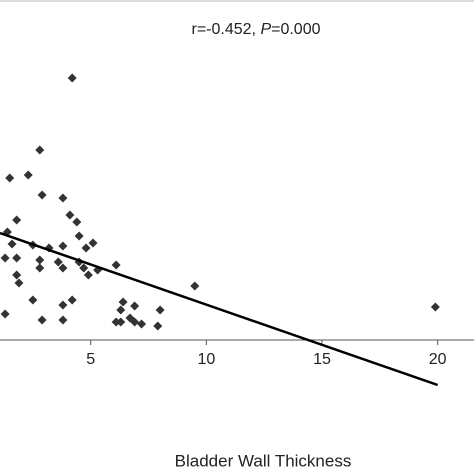 The width and height of the screenshot is (474, 474). Describe the element at coordinates (322, 359) in the screenshot. I see `x-tick-label: 15` at that location.